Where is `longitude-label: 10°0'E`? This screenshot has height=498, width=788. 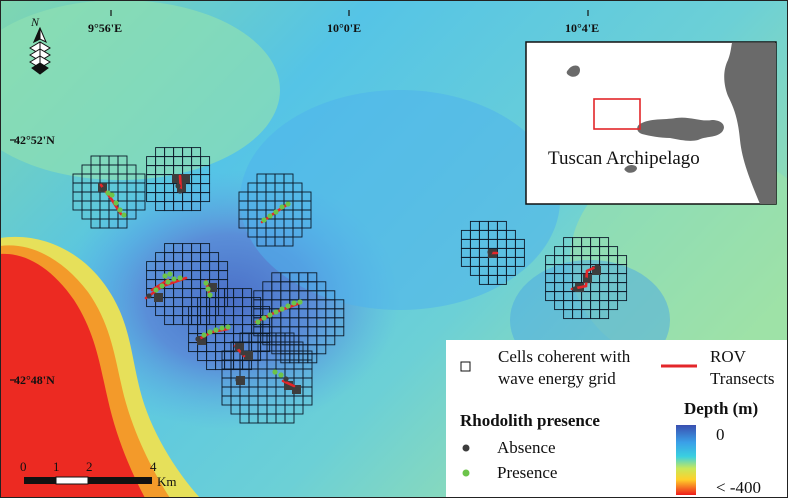 longitude-label: 10°0'E is located at coordinates (344, 28).